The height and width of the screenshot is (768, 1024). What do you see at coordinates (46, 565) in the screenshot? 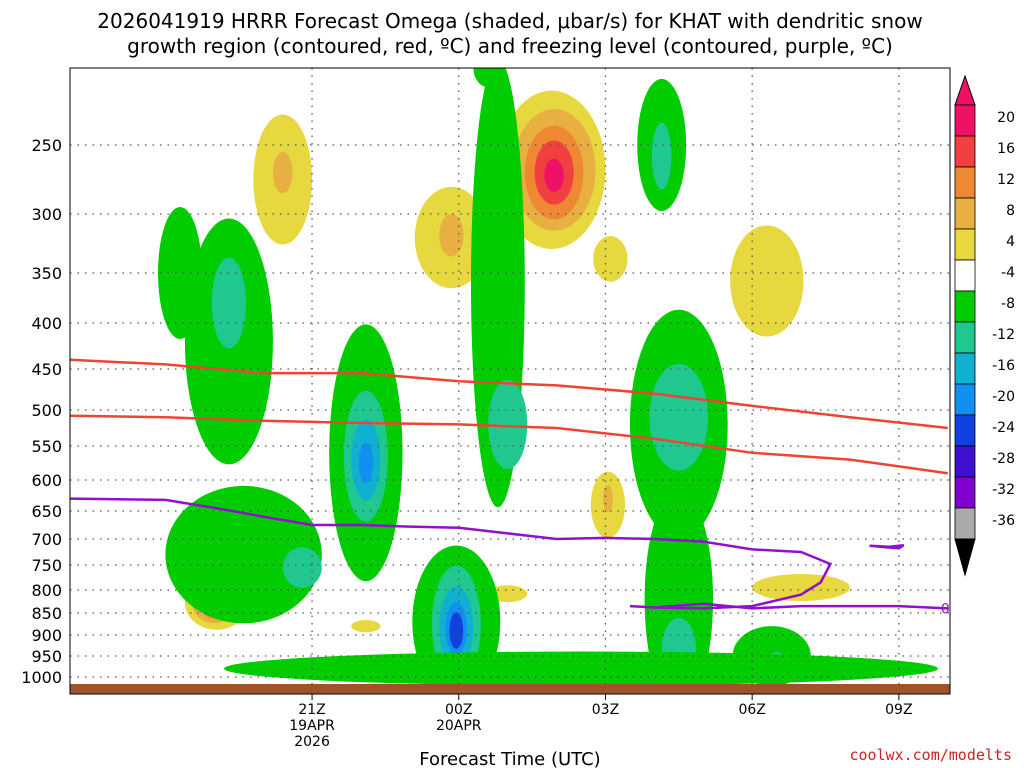
I see `y-tick-label-750: 750` at bounding box center [46, 565].